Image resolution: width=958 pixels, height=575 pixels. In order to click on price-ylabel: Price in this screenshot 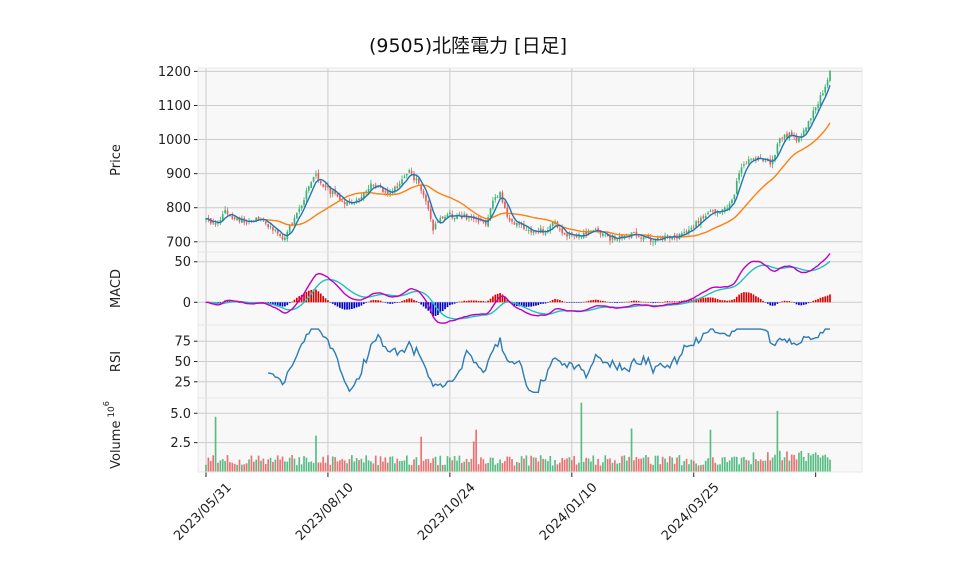, I will do `click(116, 160)`.